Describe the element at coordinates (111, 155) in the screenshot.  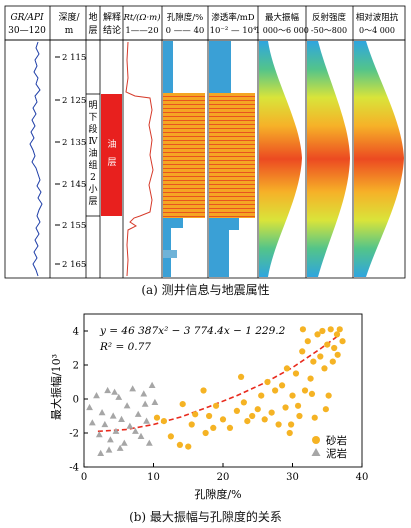
I see `oil-layer-block` at that location.